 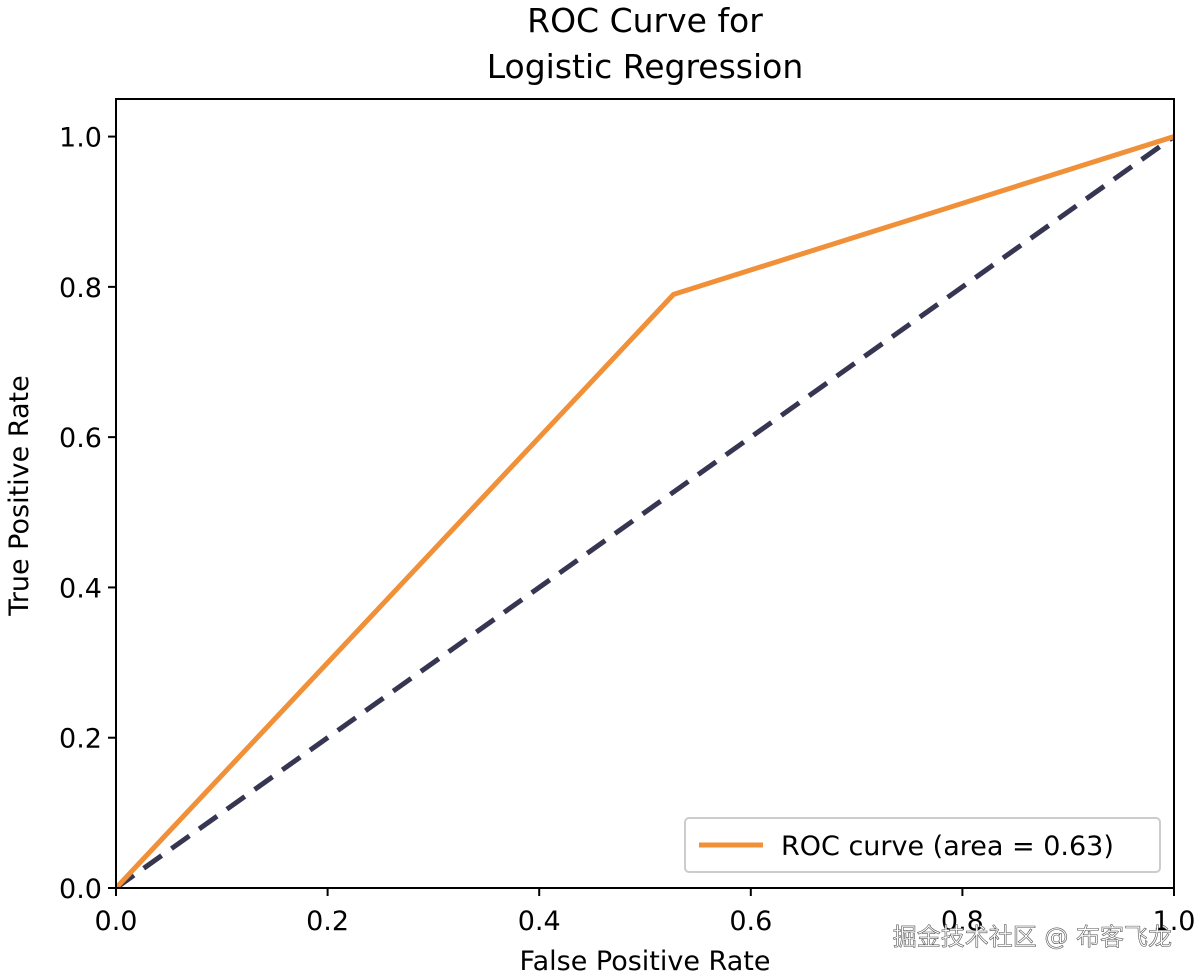 I want to click on watermark-text: 掘金技术社区 @ 布客飞龙, so click(x=1032, y=937).